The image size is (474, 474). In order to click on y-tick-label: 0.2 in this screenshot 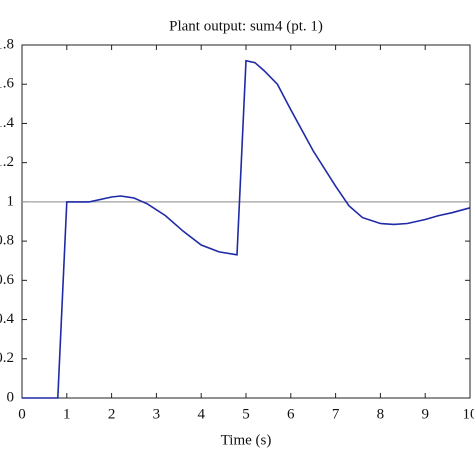, I will do `click(7, 358)`.